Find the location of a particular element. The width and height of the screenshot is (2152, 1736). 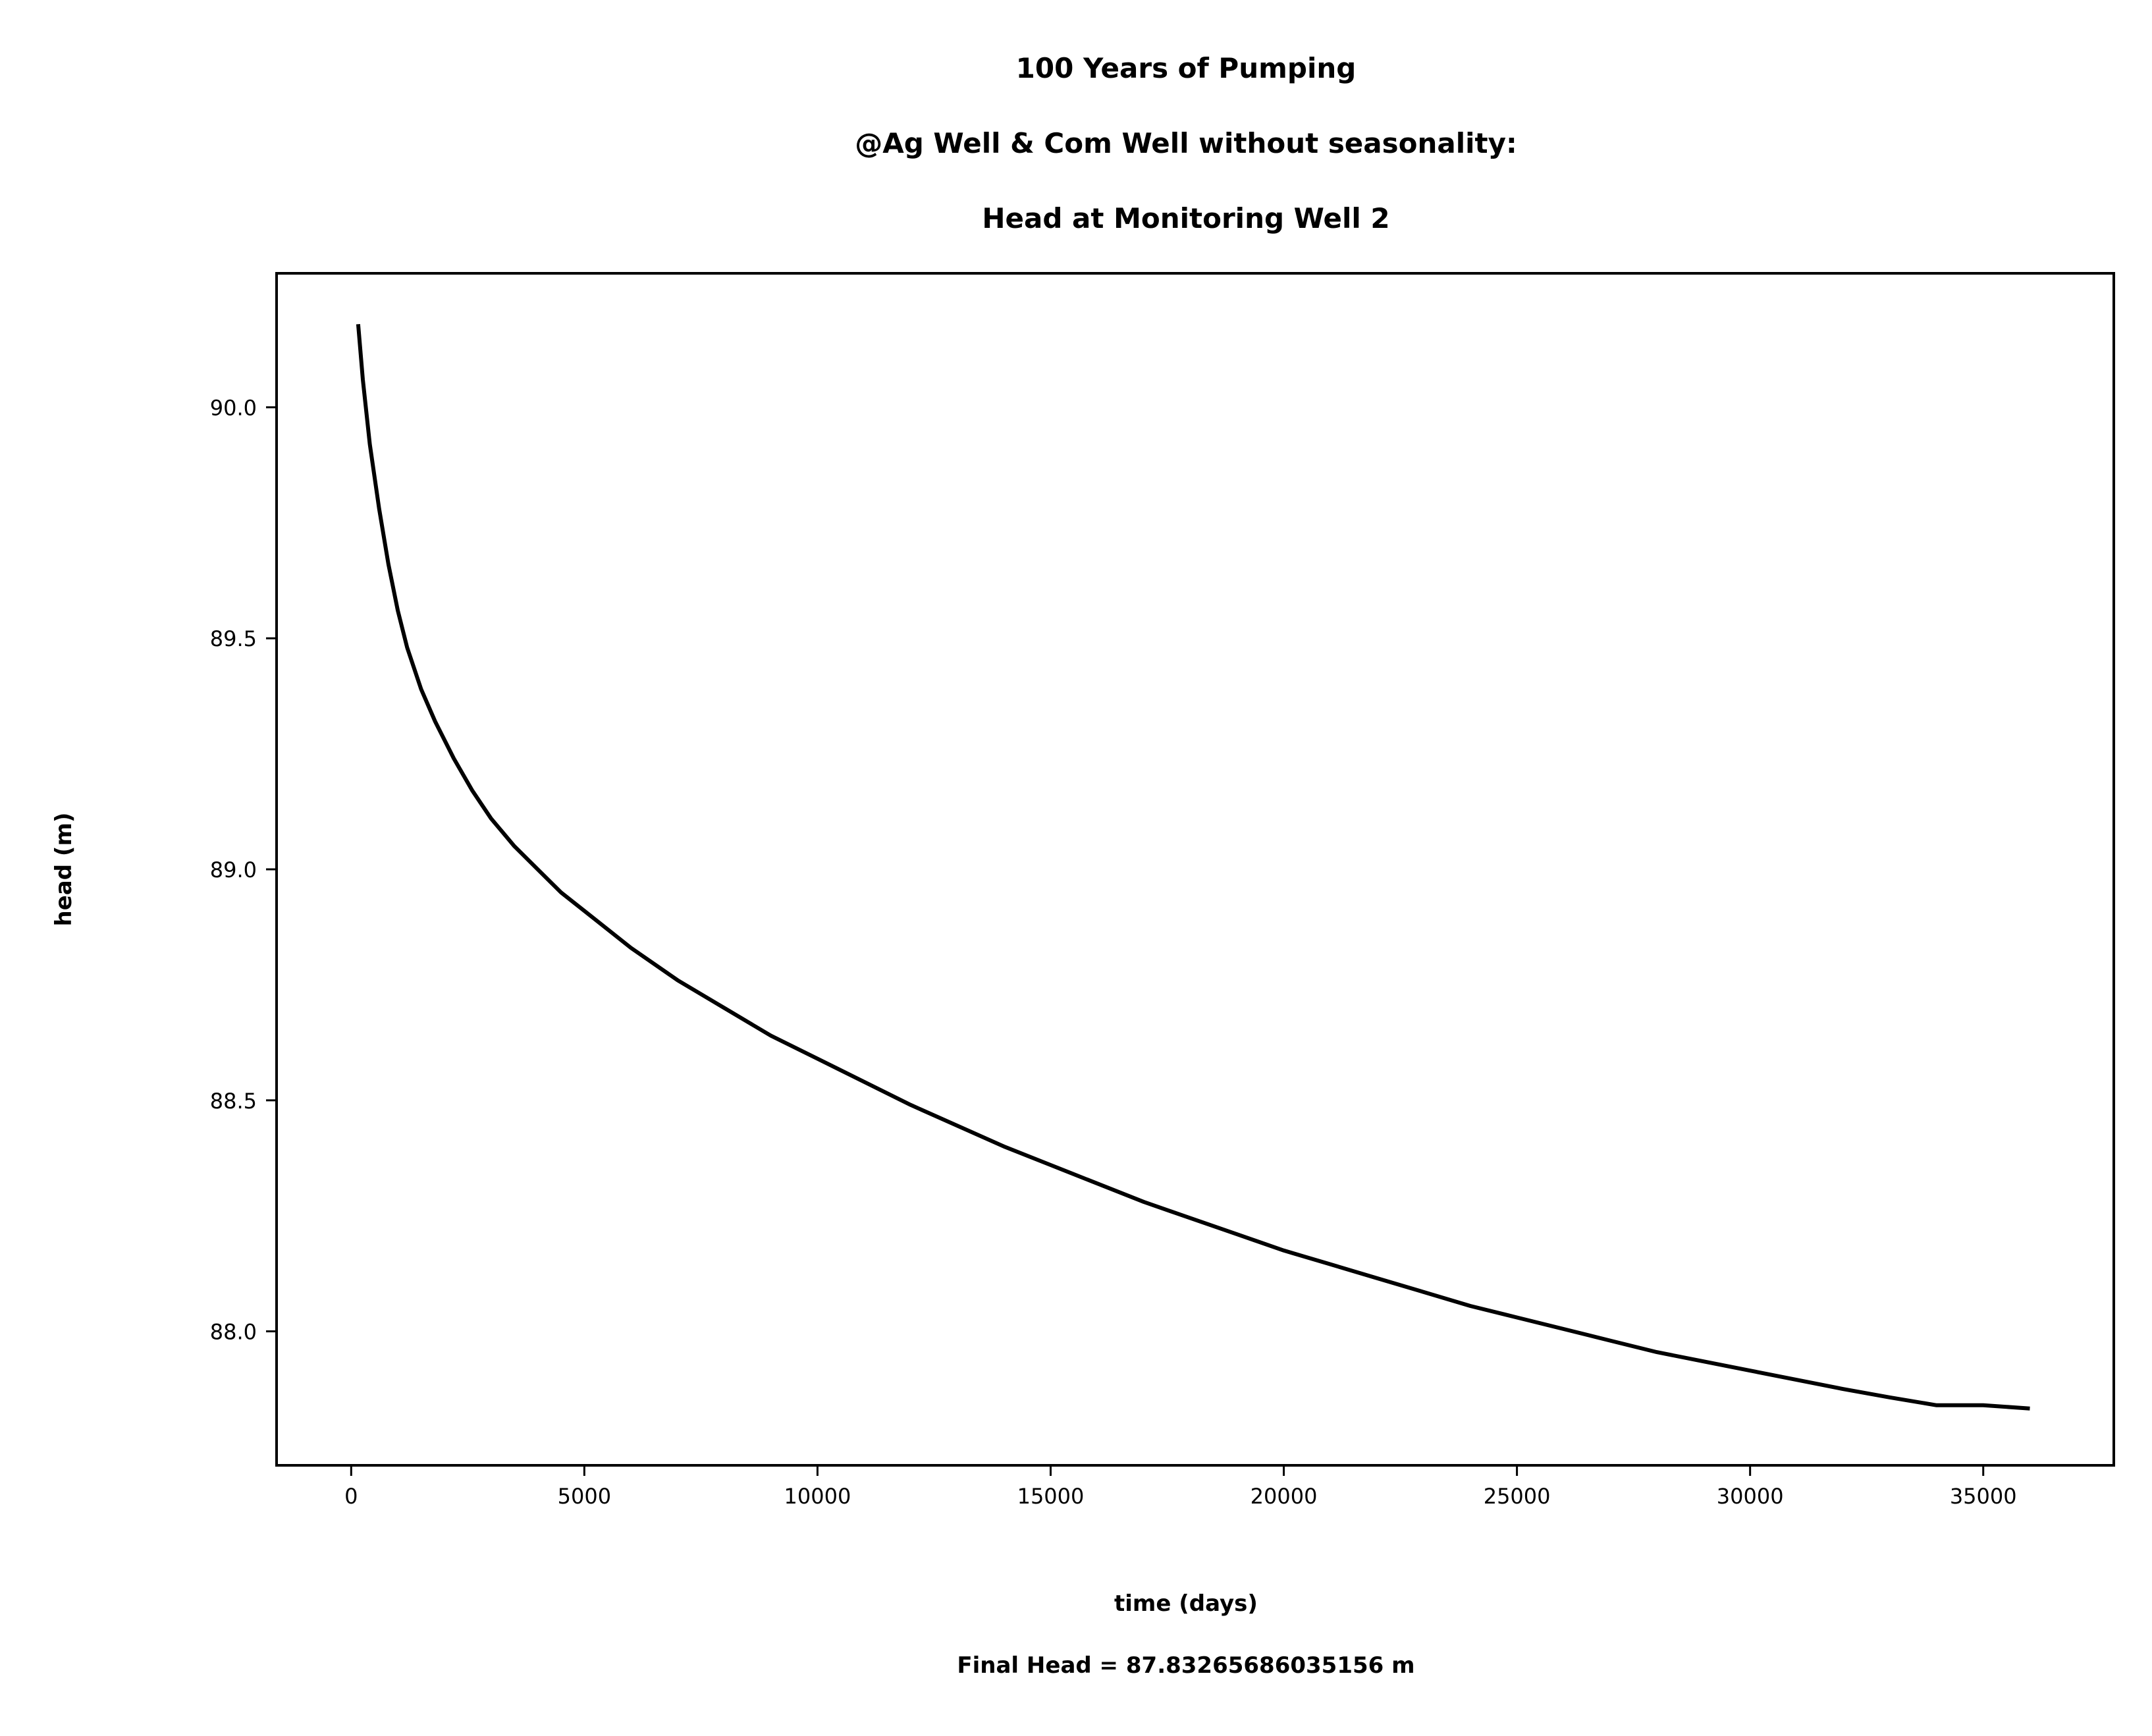

y-tick-label: 88.0 is located at coordinates (233, 1332).